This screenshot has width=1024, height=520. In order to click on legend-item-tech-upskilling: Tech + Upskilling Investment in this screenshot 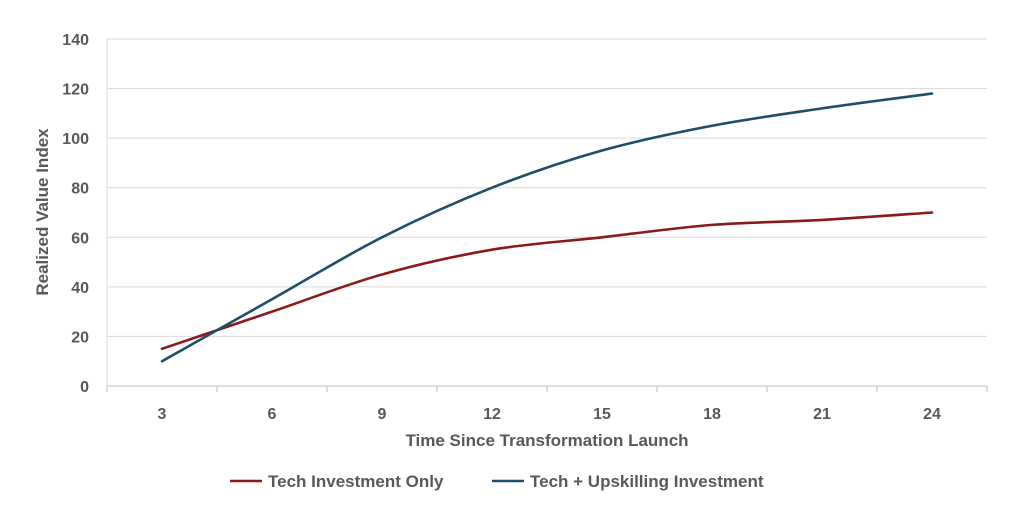, I will do `click(628, 481)`.